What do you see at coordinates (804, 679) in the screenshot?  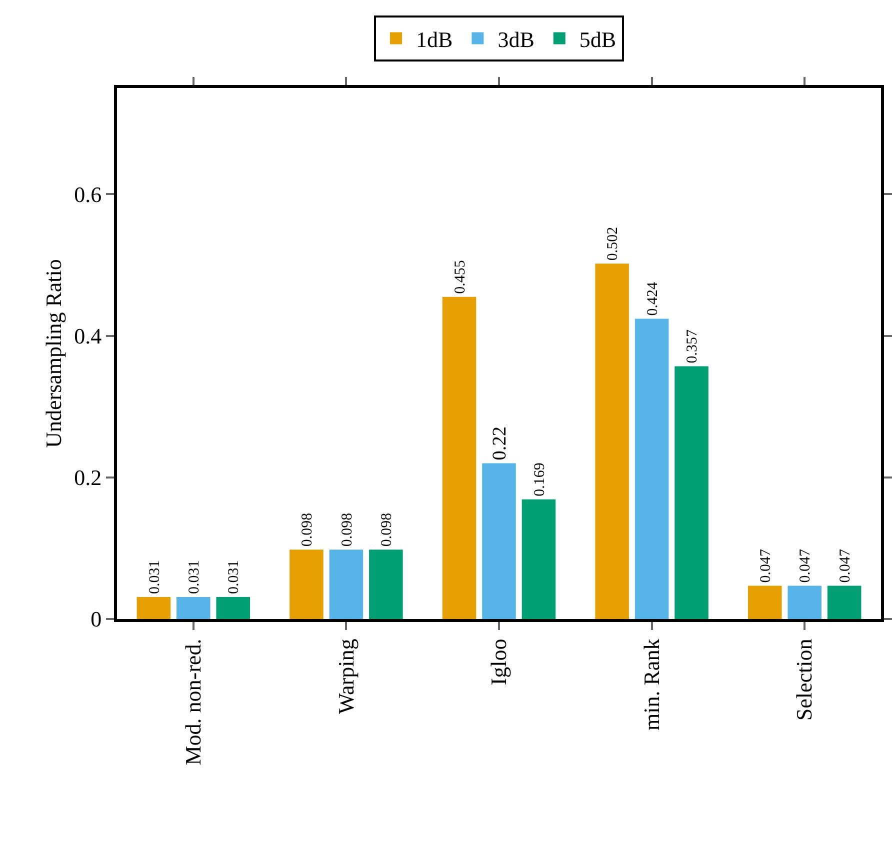 I see `x-tick-label: Selection` at bounding box center [804, 679].